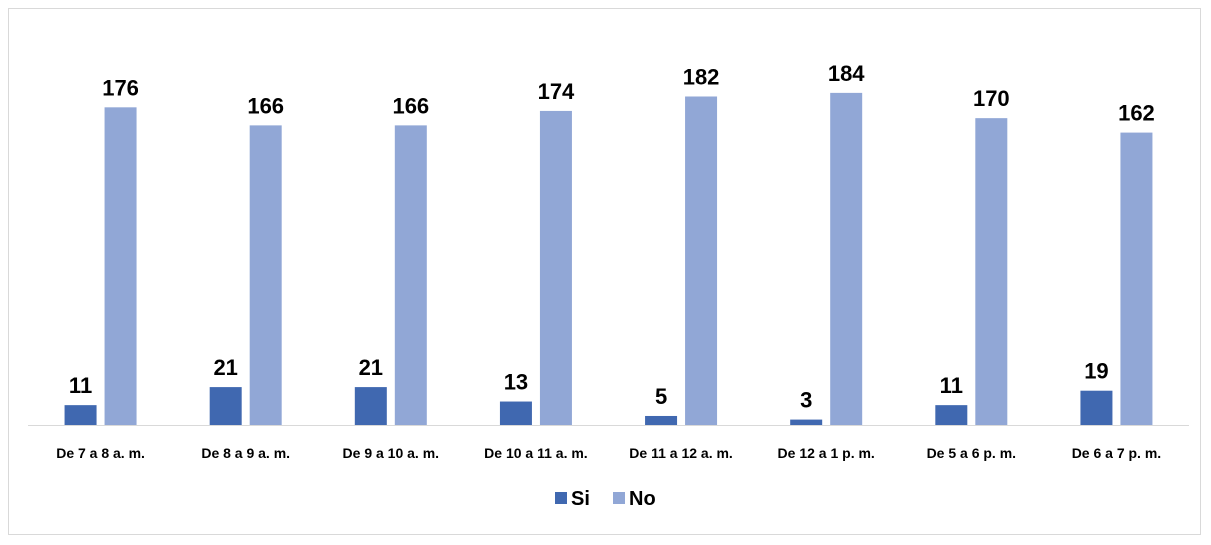 This screenshot has height=545, width=1211. I want to click on data-label-no-4: 182, so click(701, 76).